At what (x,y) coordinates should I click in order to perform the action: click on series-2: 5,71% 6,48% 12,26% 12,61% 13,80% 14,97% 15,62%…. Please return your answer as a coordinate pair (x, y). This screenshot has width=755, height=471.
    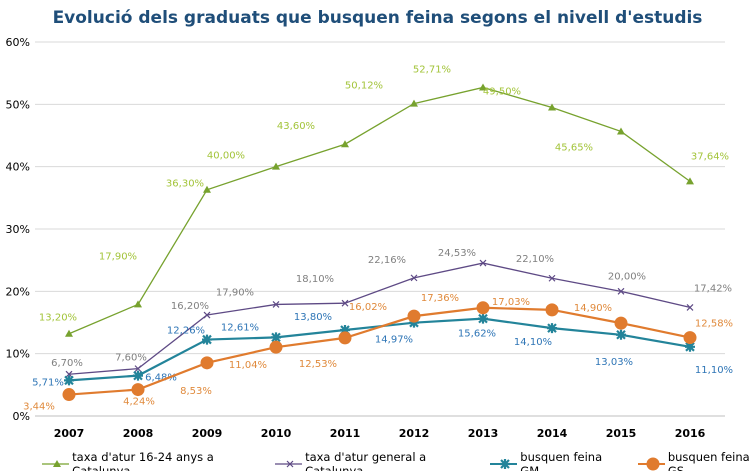
    Looking at the image, I should click on (382, 350).